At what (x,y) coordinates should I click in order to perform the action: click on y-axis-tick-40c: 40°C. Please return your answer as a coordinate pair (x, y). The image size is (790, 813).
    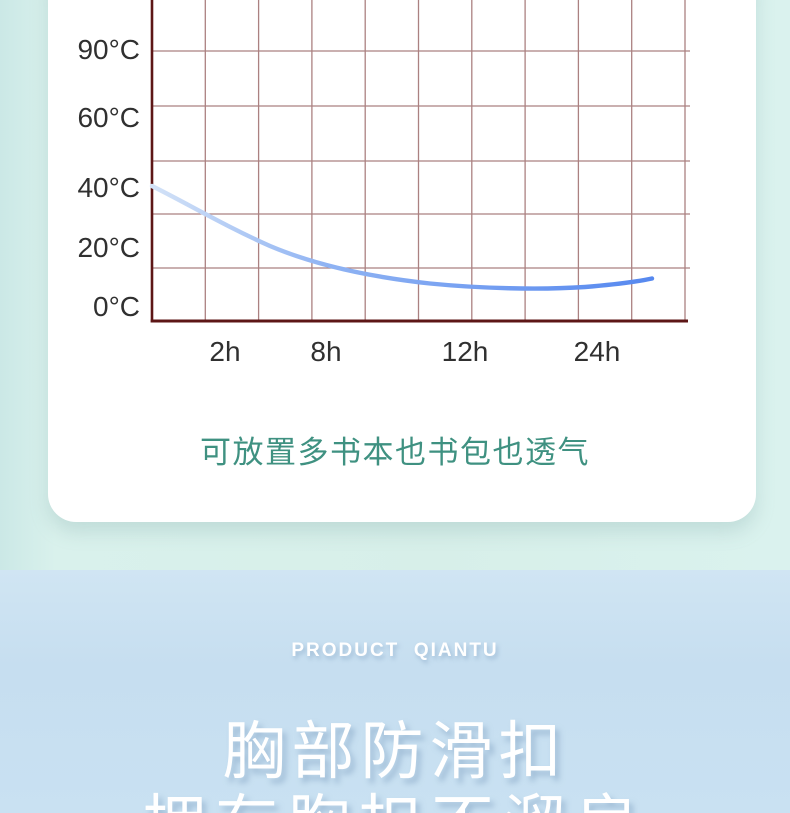
    Looking at the image, I should click on (108, 187).